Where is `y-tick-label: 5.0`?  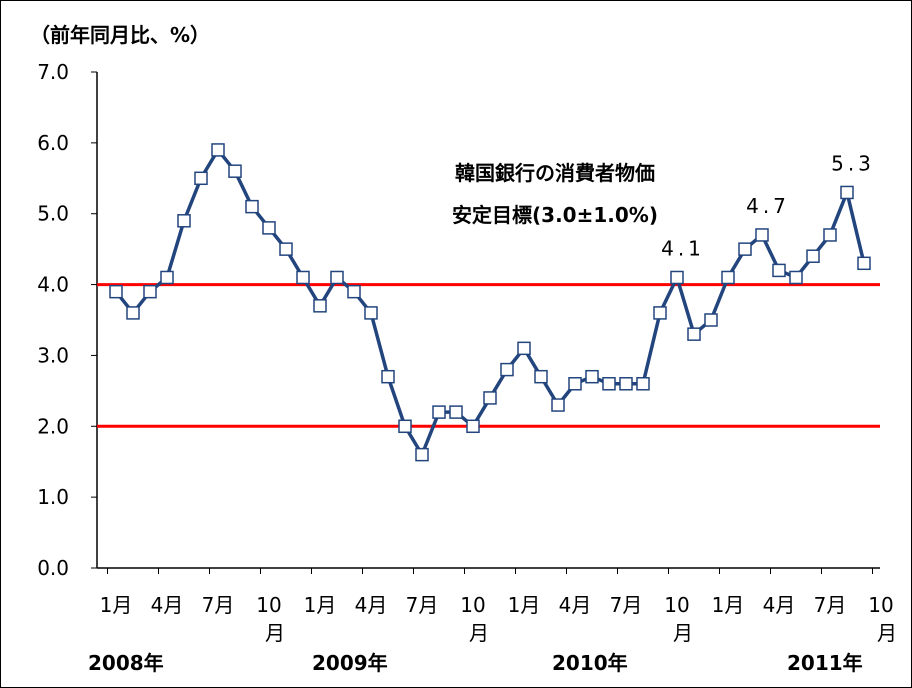 y-tick-label: 5.0 is located at coordinates (53, 214).